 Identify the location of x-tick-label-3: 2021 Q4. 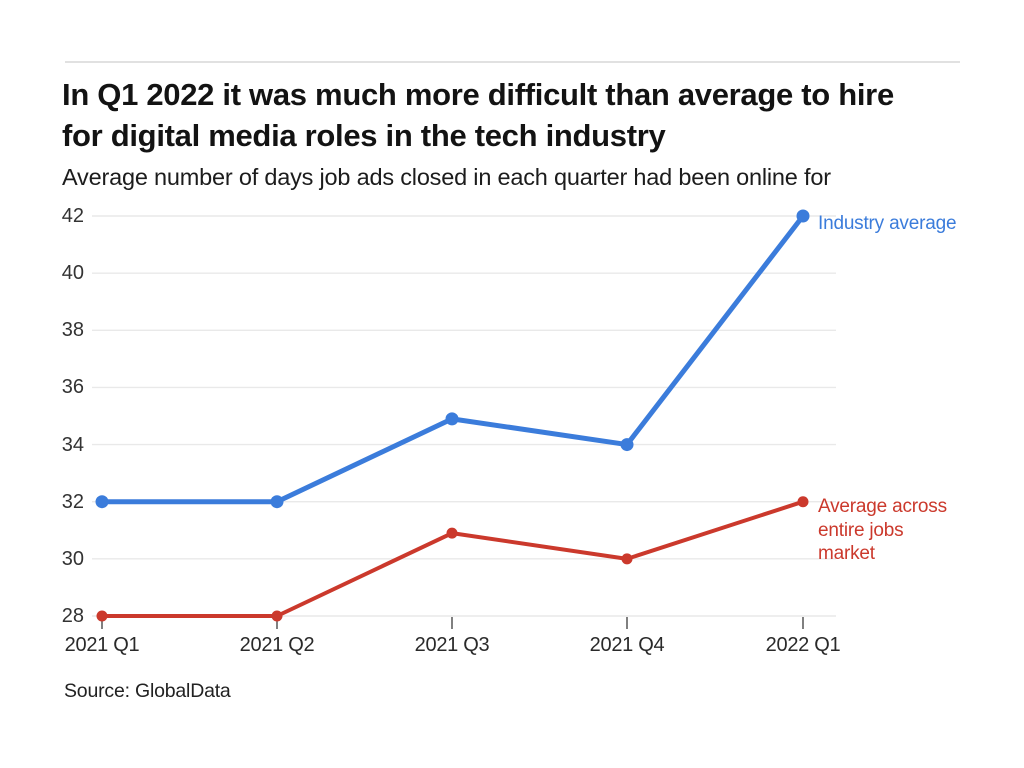
(627, 645).